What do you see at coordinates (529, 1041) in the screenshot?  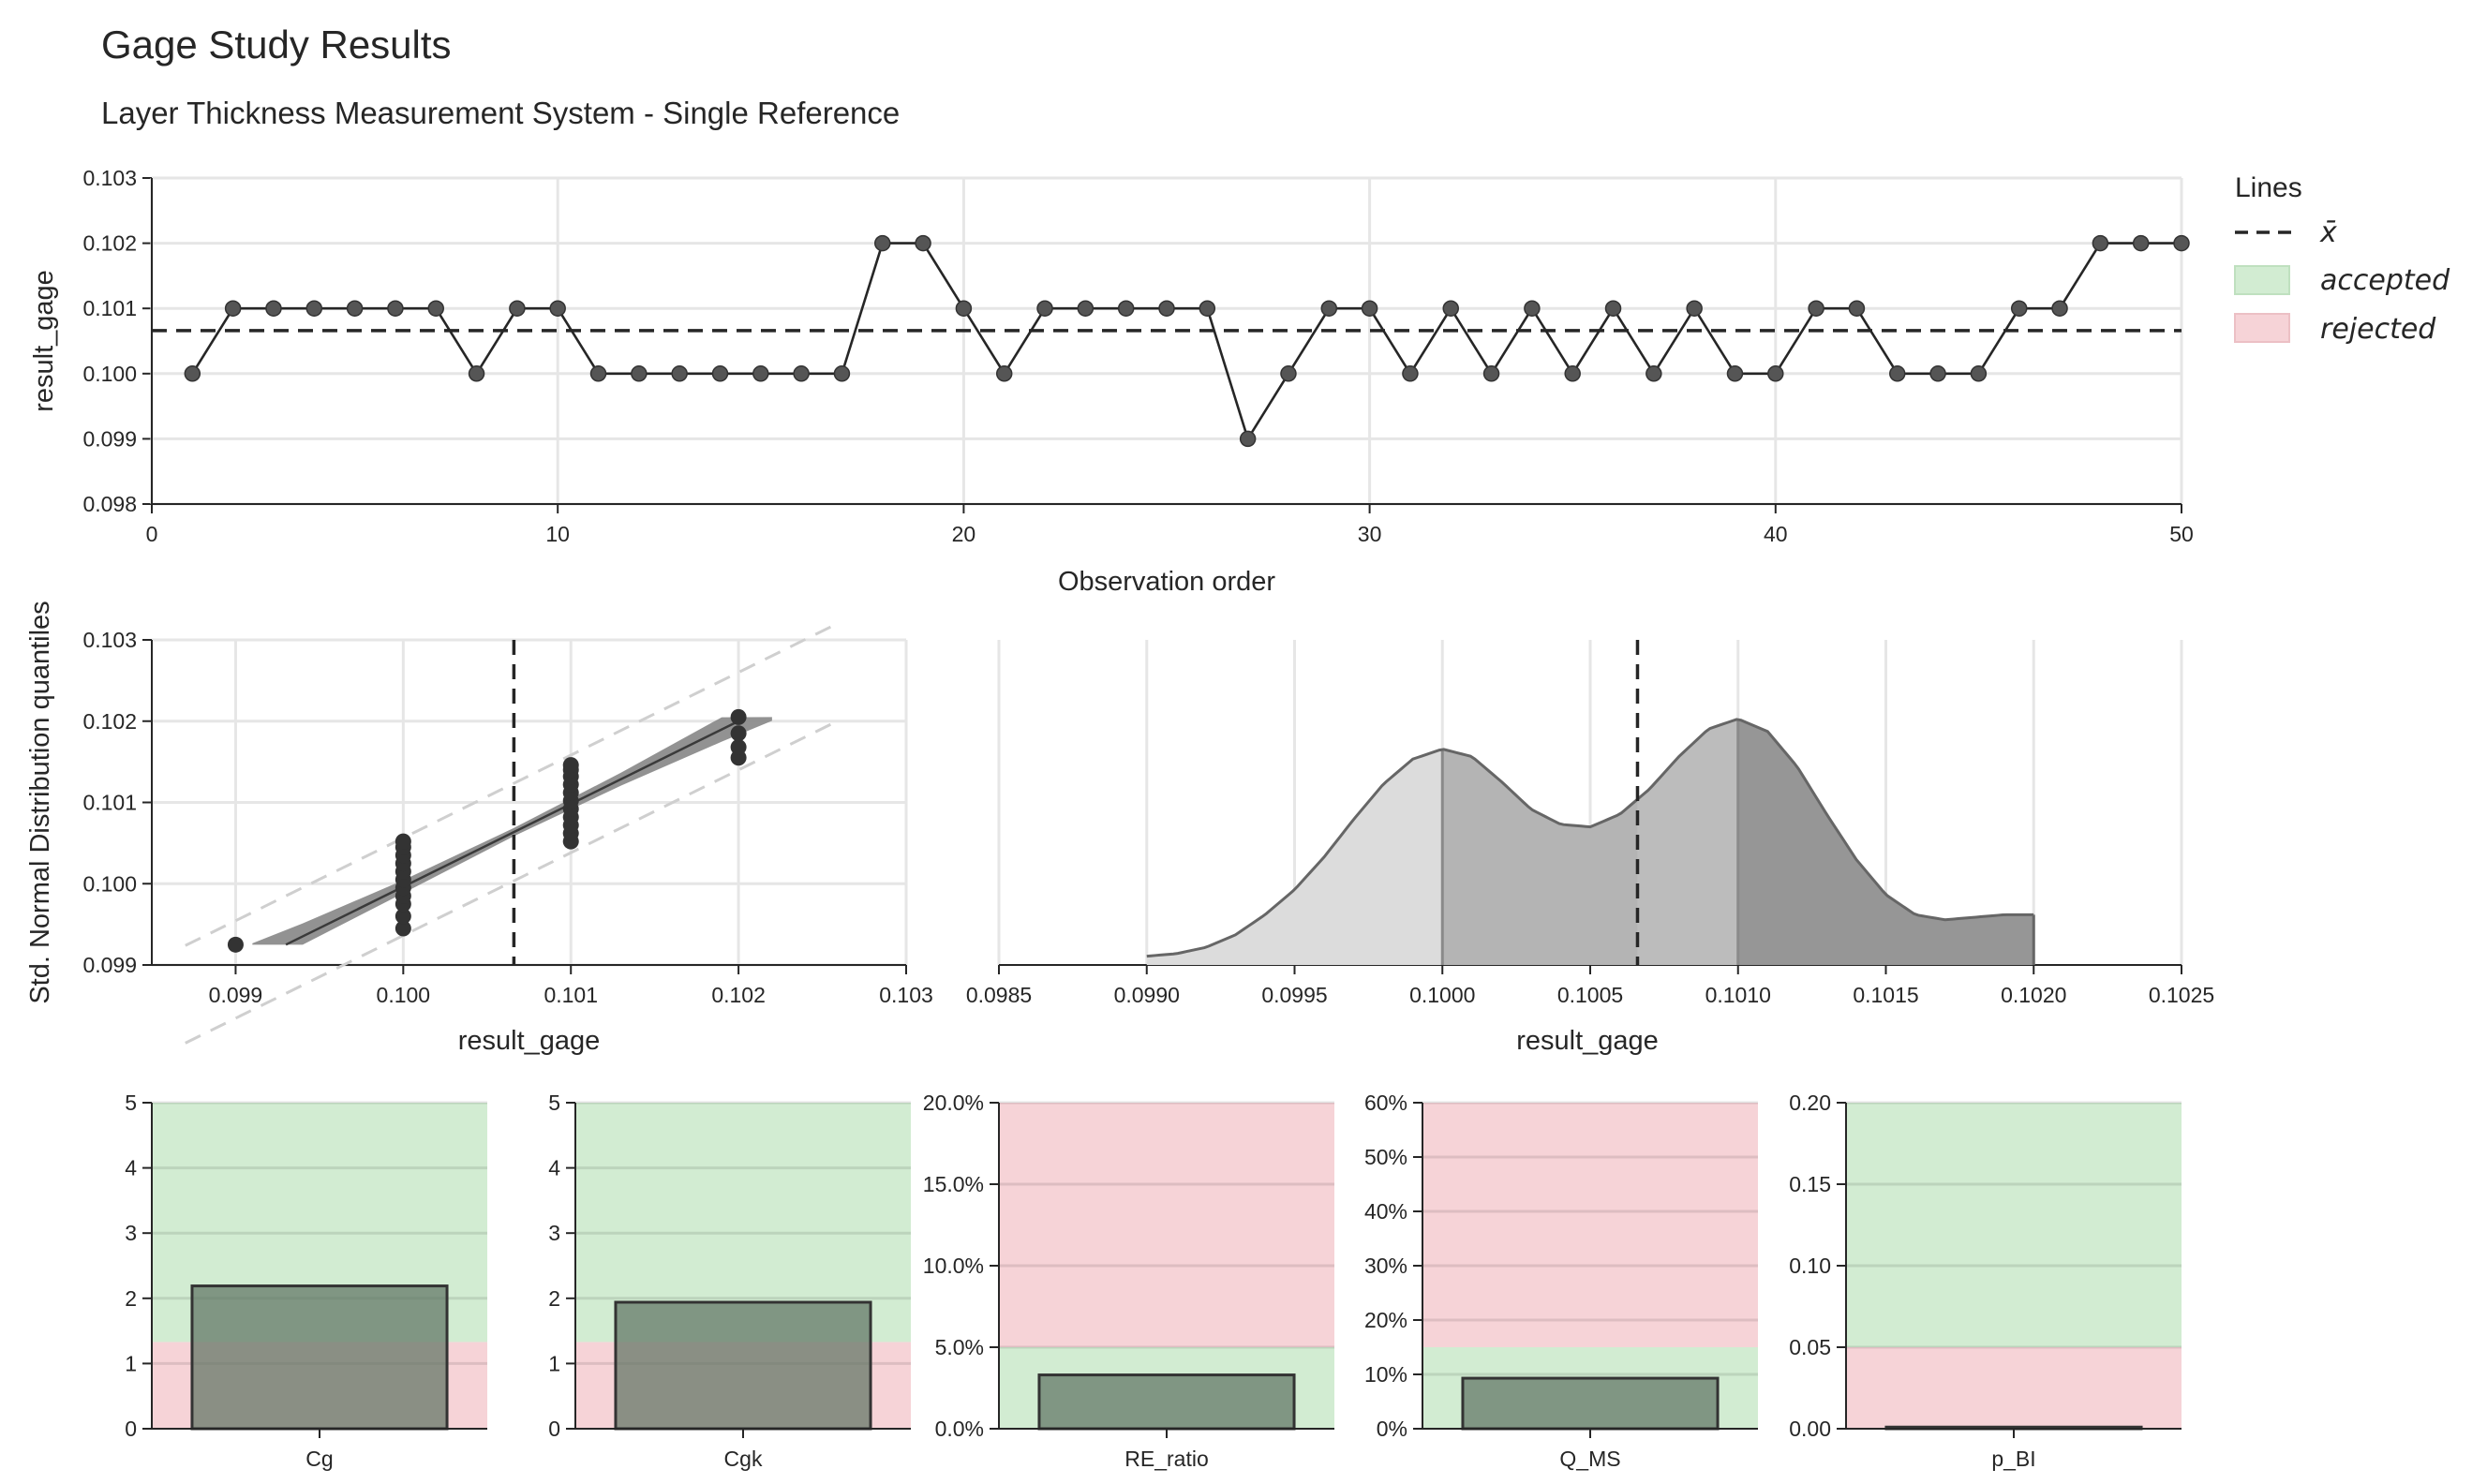 I see `prob-xlabel: result_gage` at bounding box center [529, 1041].